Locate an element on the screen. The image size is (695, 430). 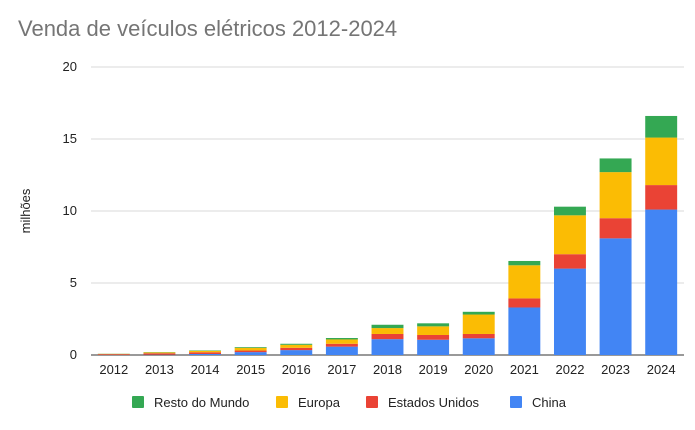
y-tick-label: 20 is located at coordinates (70, 66).